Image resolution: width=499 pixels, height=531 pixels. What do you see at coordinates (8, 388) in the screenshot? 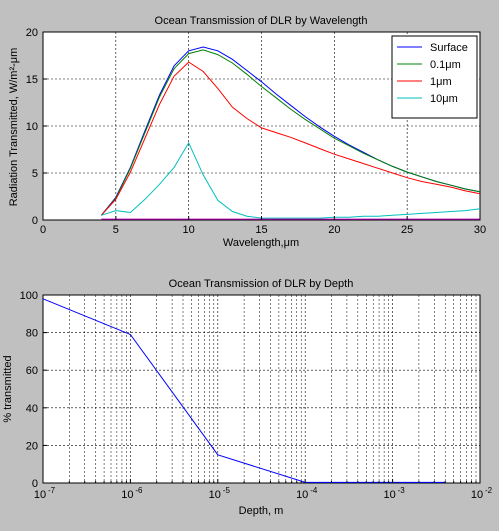
I see `depth-y-axis-label: % transmitted` at bounding box center [8, 388].